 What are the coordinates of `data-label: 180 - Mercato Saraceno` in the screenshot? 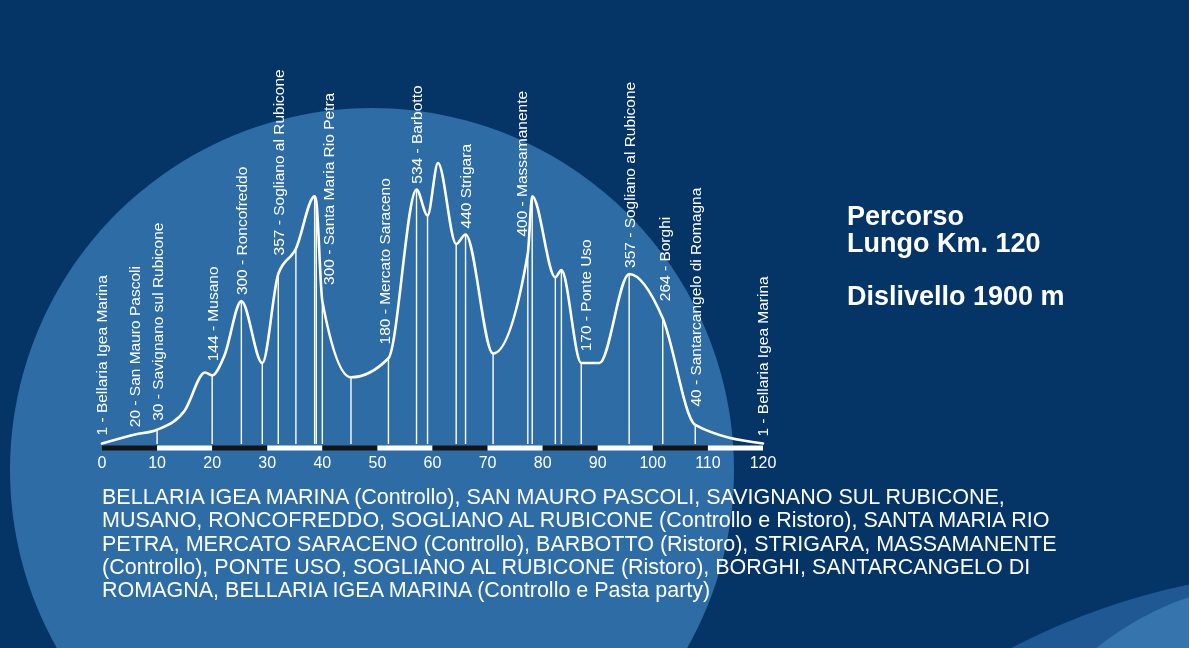 It's located at (384, 261).